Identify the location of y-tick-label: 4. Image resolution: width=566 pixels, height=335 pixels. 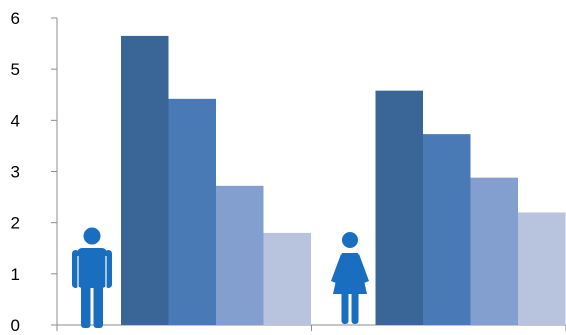
(15, 120).